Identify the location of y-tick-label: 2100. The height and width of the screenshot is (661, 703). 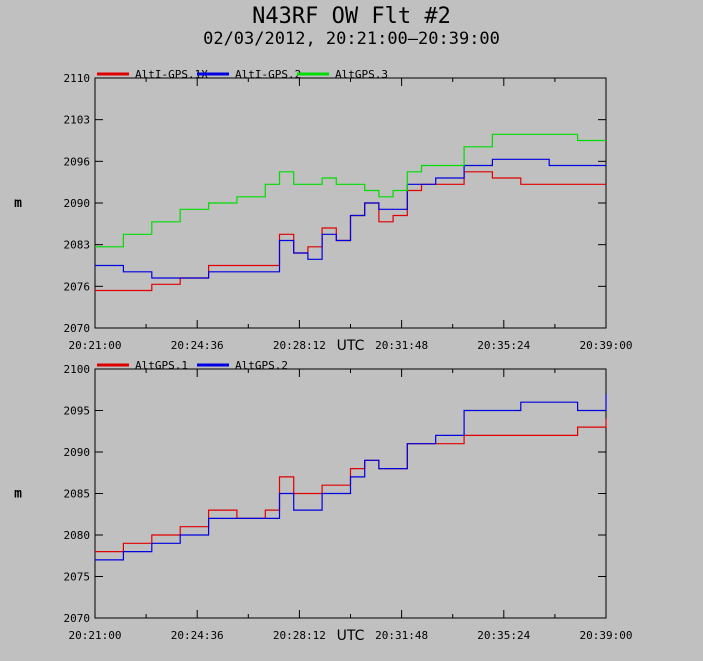
(77, 369).